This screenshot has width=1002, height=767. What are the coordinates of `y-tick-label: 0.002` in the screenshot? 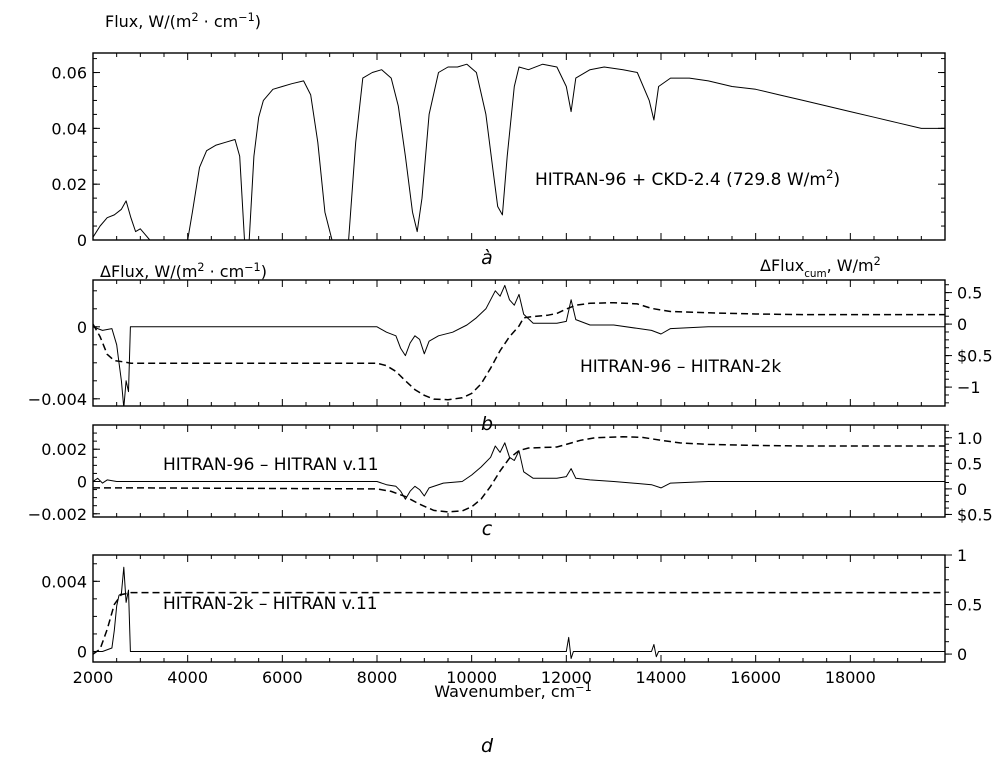 It's located at (64, 449).